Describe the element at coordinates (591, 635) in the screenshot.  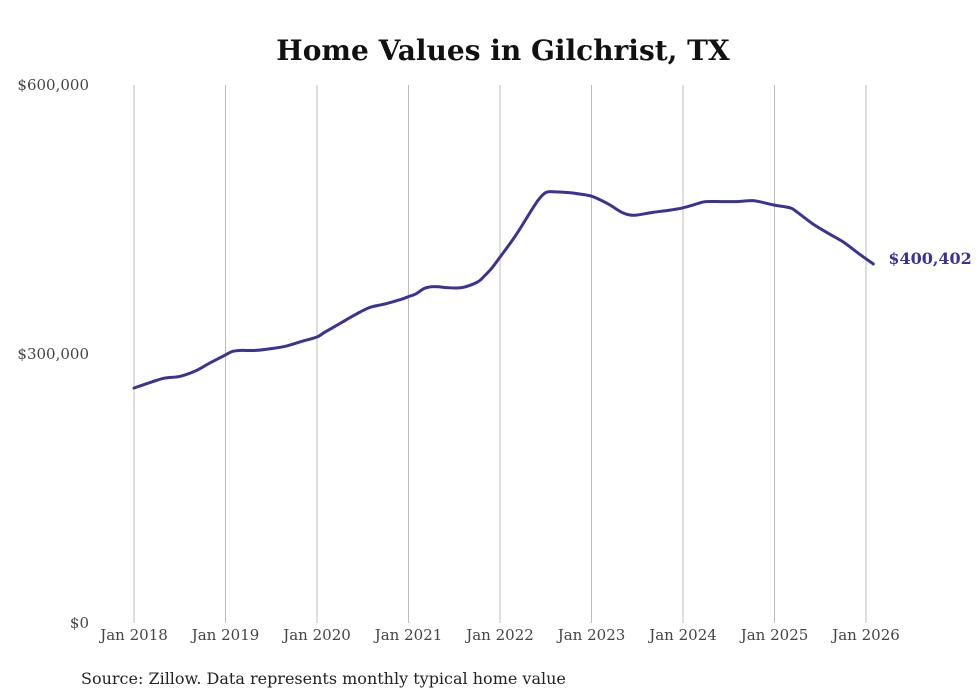
I see `x-tick-label: Jan 2023` at that location.